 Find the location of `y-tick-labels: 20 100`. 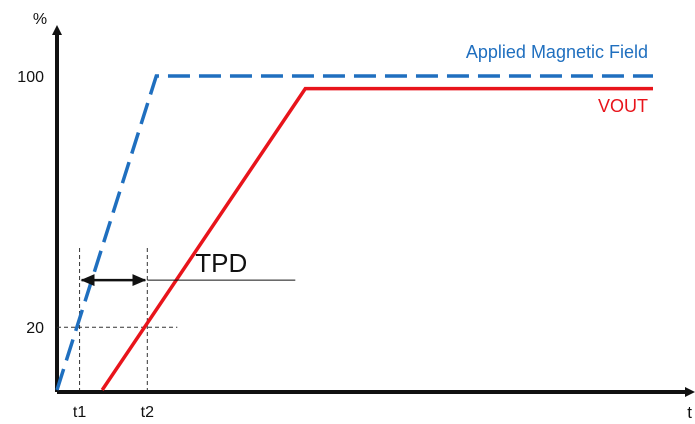

y-tick-labels: 20 100 is located at coordinates (30, 203).